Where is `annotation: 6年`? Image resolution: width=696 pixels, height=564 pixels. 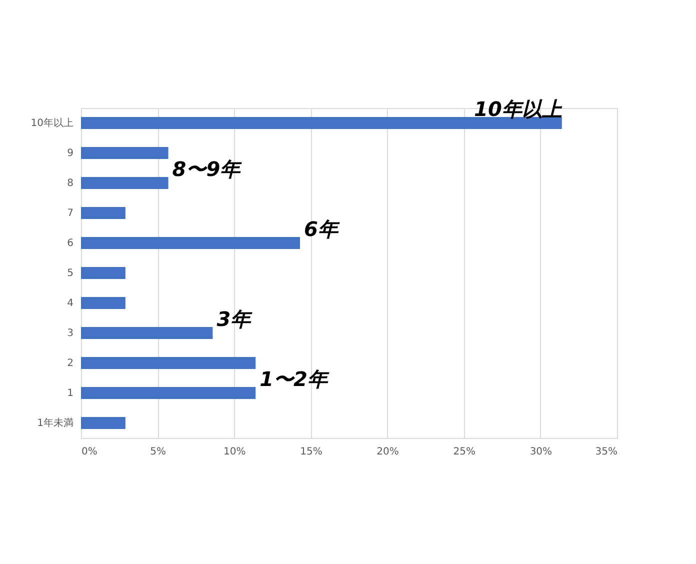
annotation: 6年 is located at coordinates (322, 229).